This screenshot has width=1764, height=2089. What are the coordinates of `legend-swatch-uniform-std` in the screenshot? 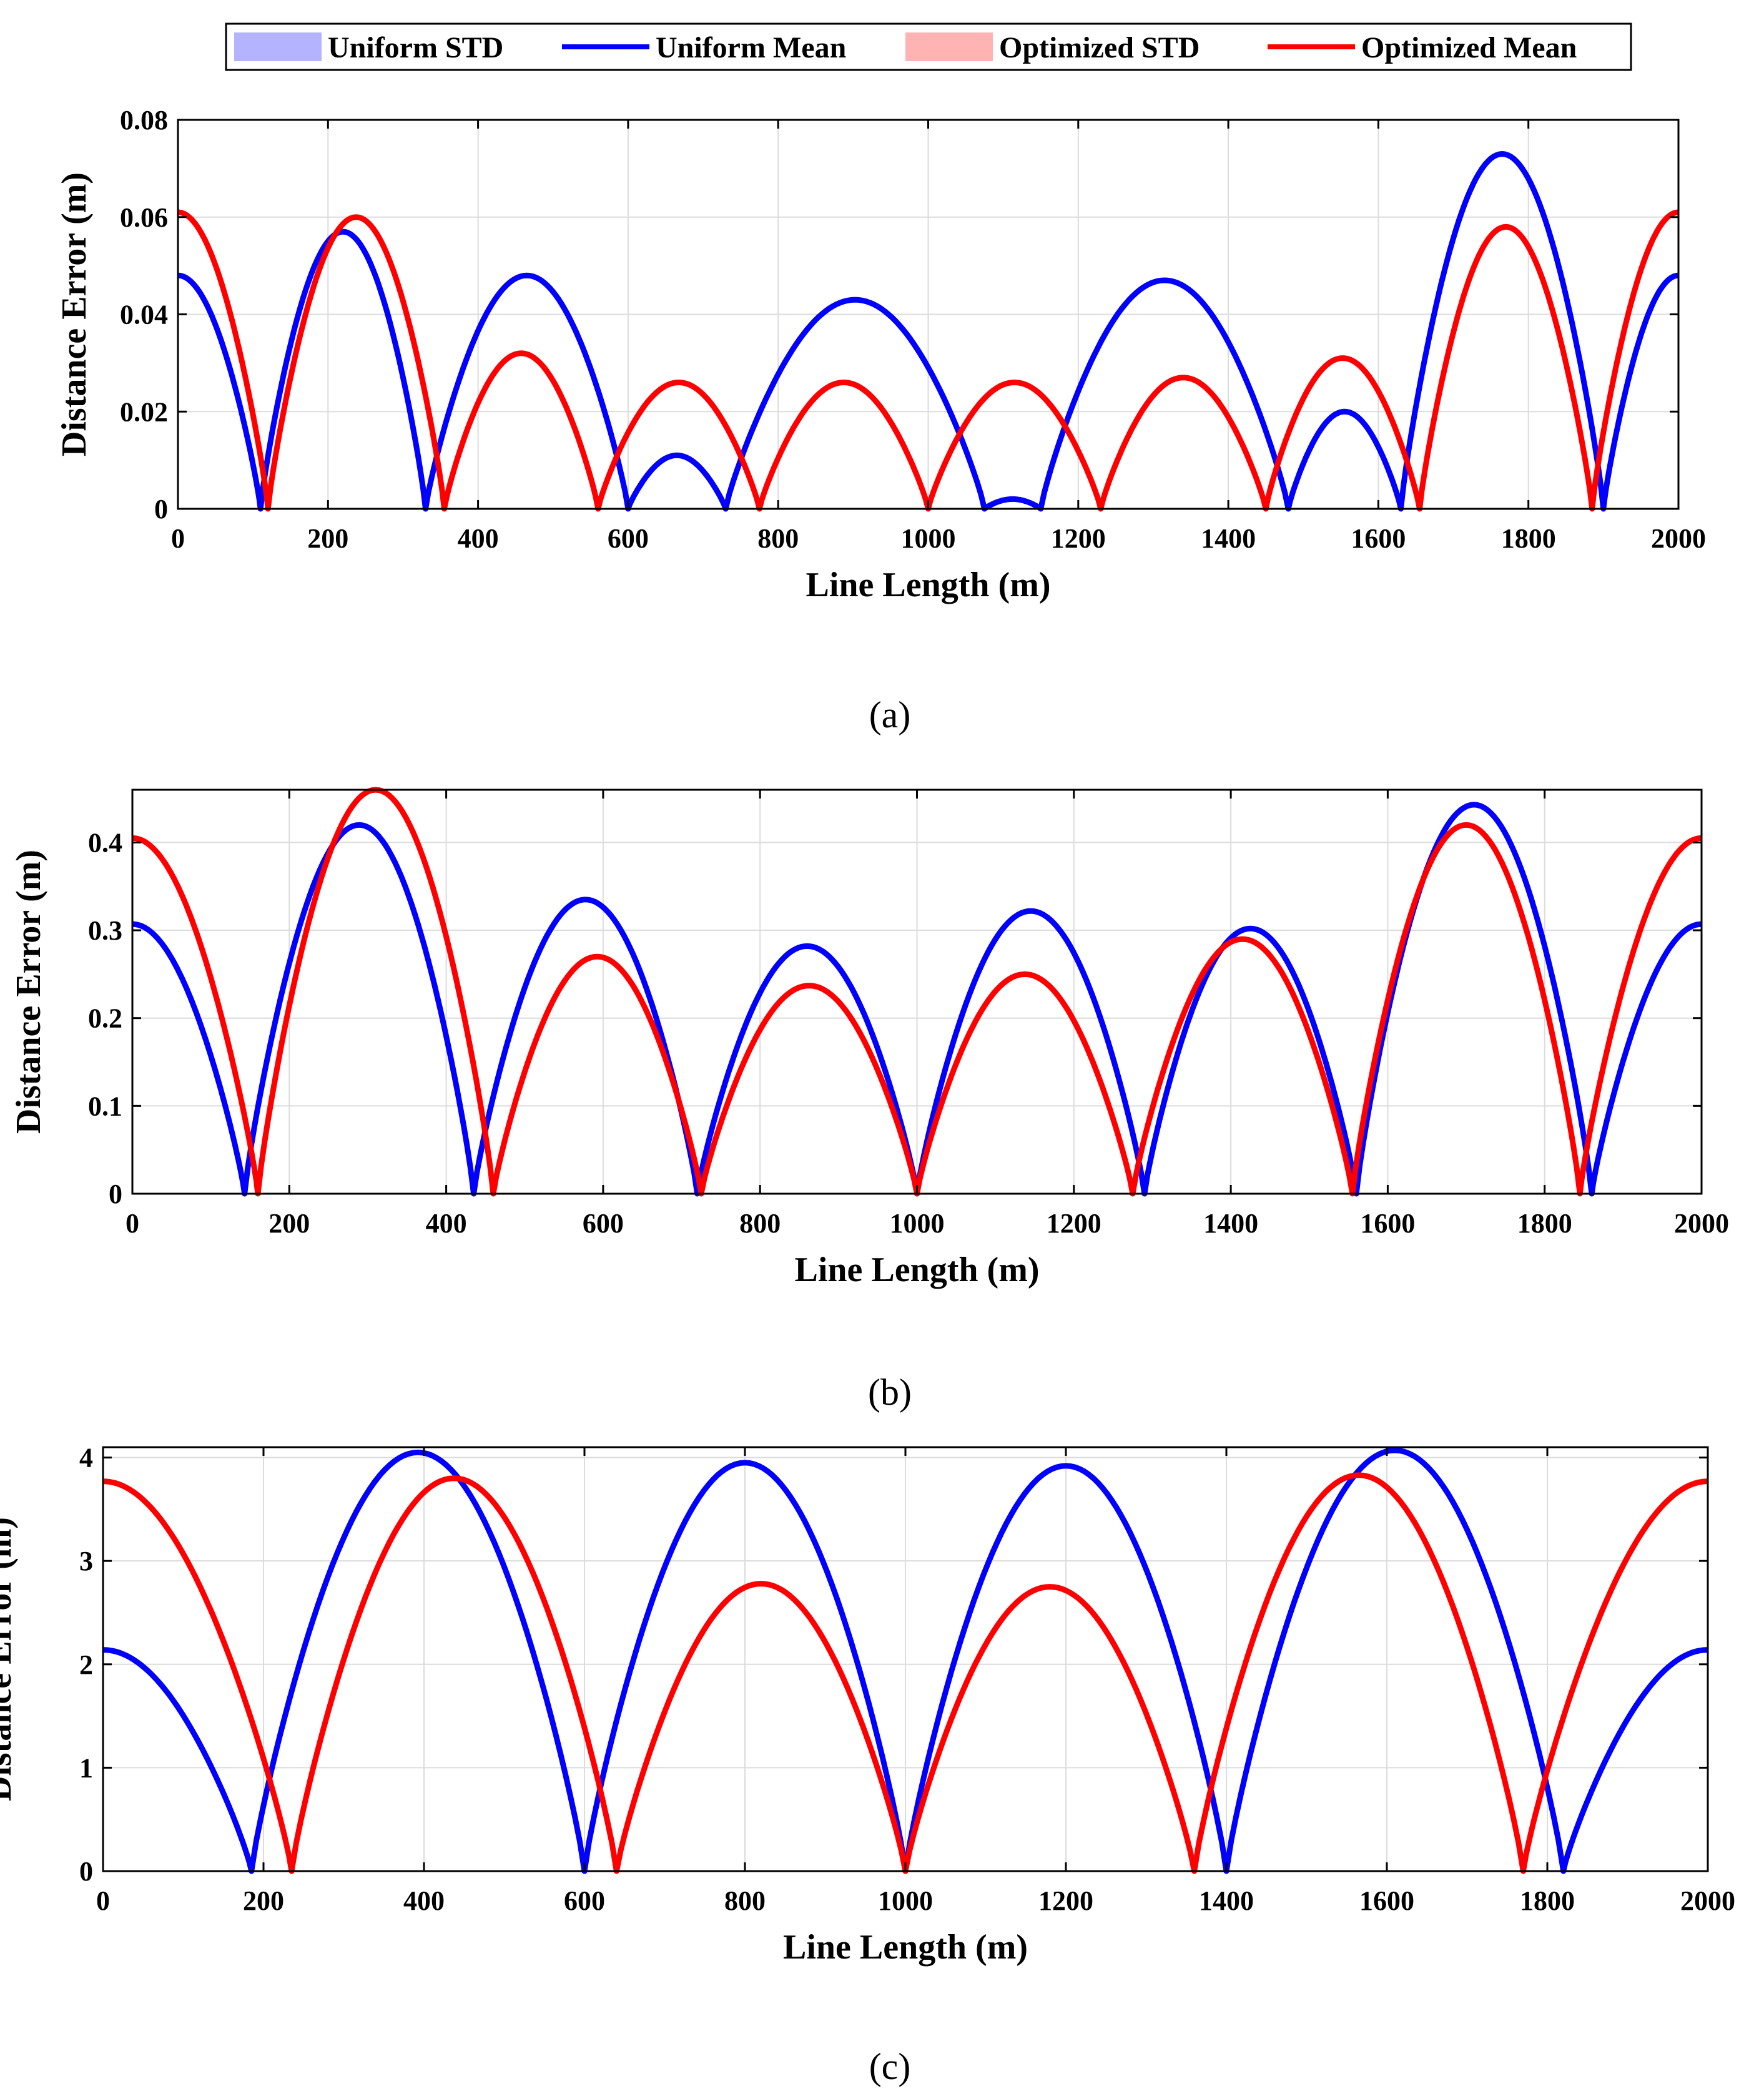 It's located at (278, 46).